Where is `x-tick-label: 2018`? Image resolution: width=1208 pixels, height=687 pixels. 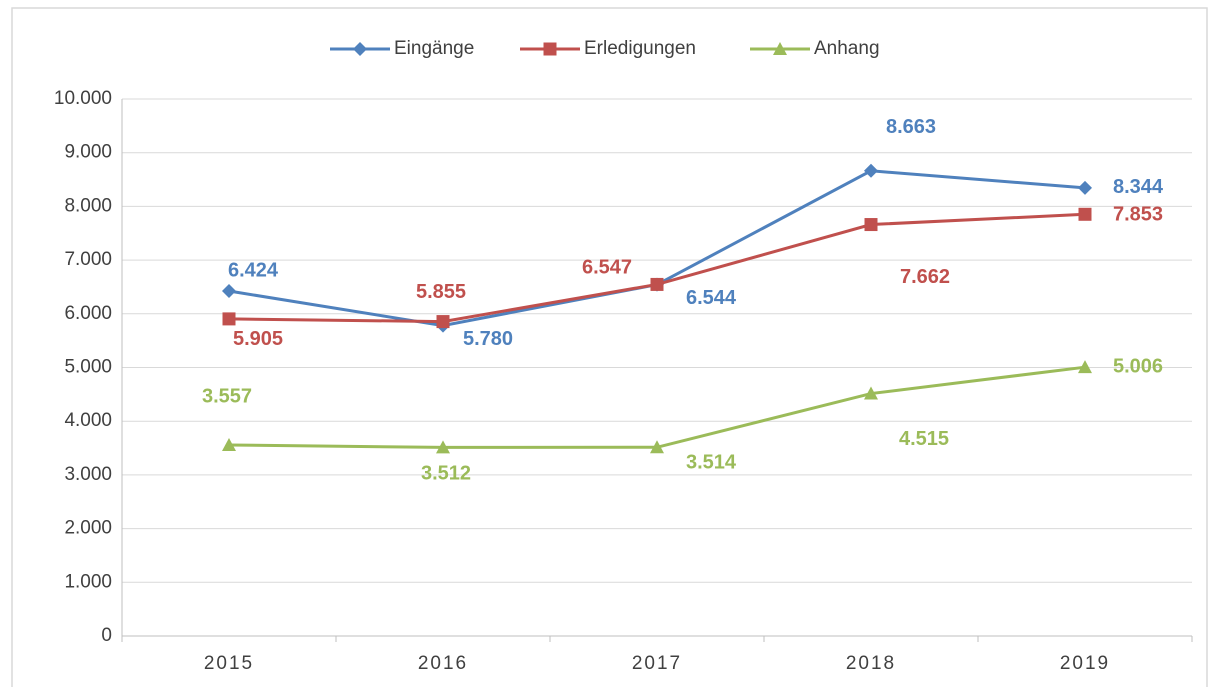
x-tick-label: 2018 is located at coordinates (871, 663).